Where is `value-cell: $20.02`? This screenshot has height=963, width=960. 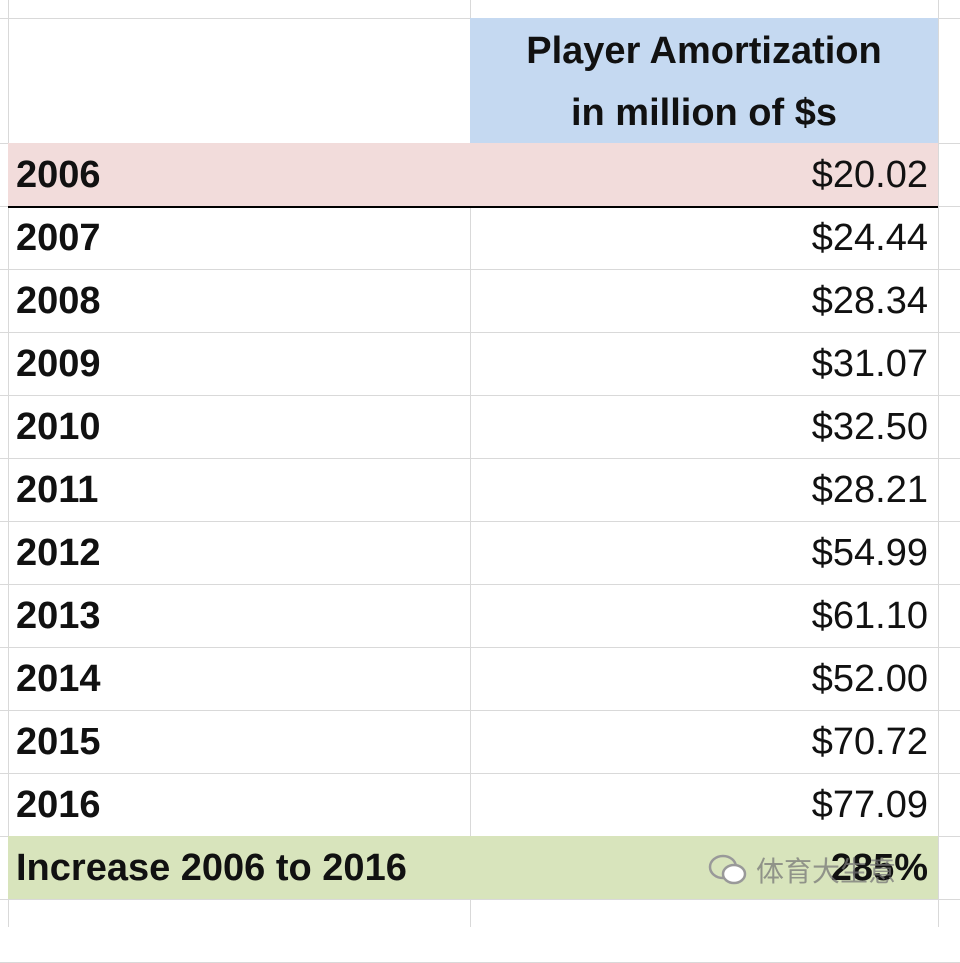 value-cell: $20.02 is located at coordinates (869, 175).